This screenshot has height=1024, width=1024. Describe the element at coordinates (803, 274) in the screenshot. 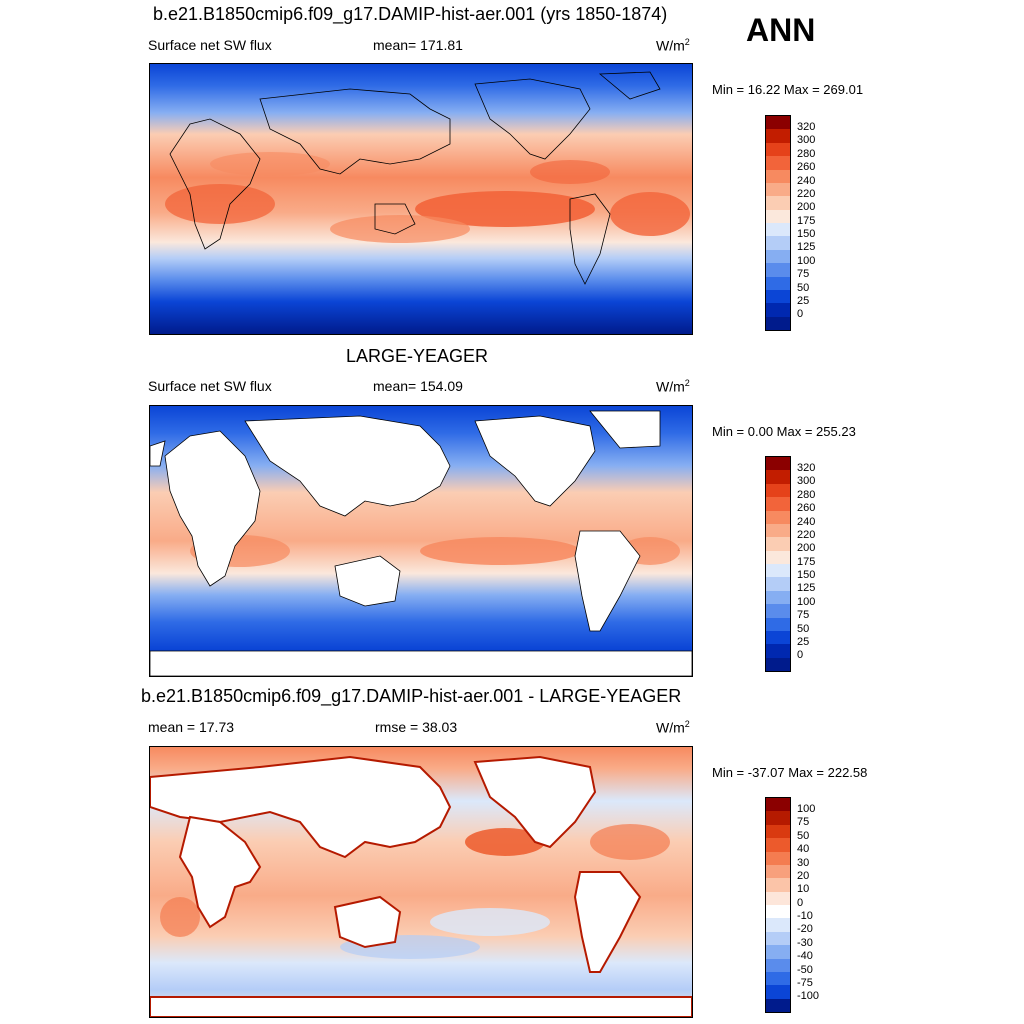

I see `colorbar-tick-label: 75` at that location.